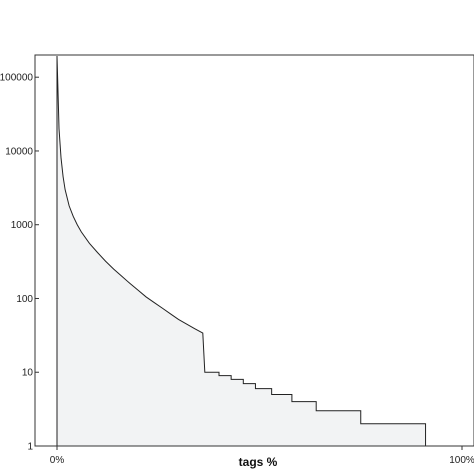 This screenshot has width=474, height=474. I want to click on y-tick-label: 10, so click(28, 373).